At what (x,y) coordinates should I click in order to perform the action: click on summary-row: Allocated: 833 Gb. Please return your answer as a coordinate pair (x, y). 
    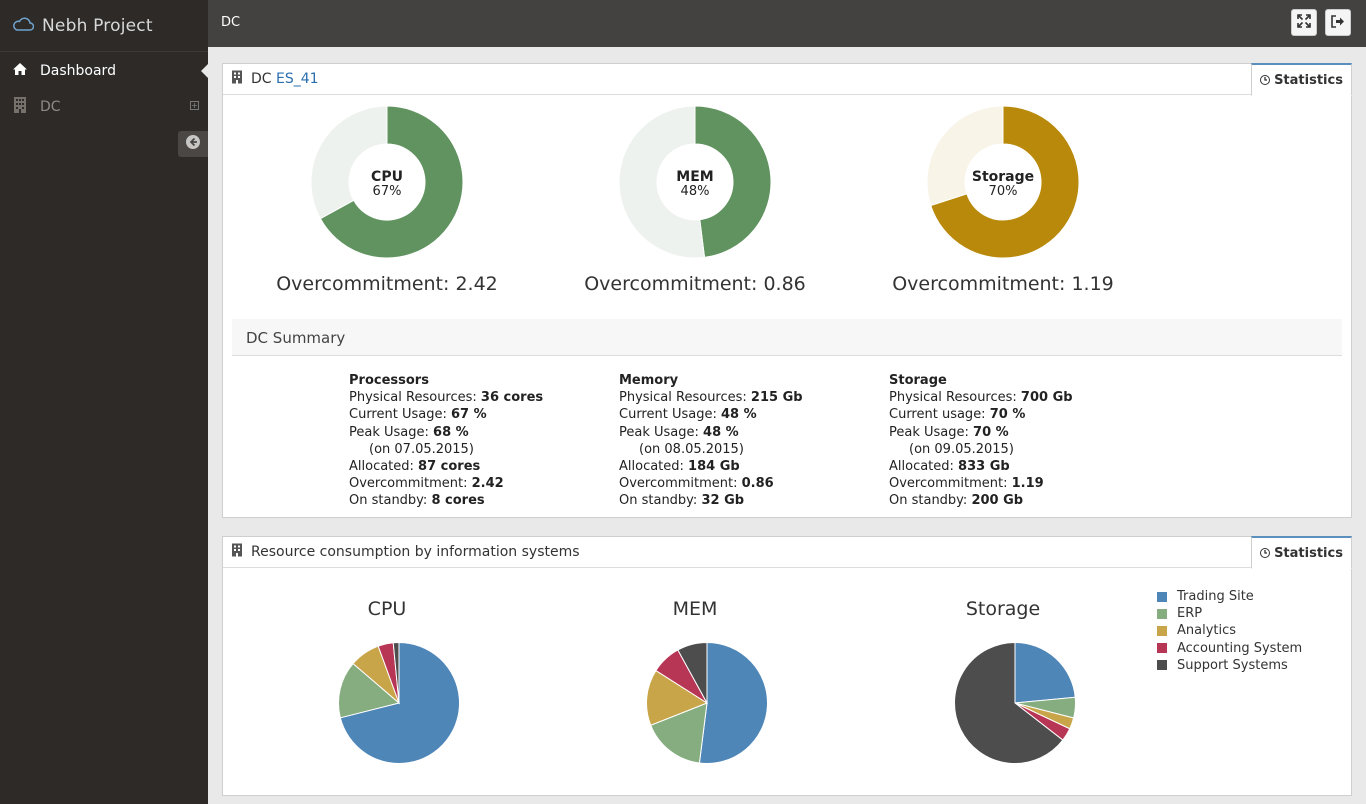
    Looking at the image, I should click on (949, 467).